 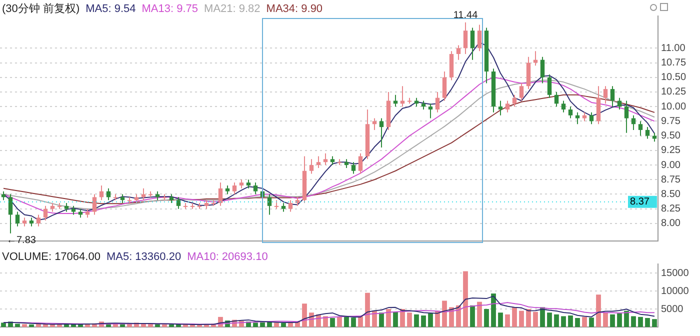 I want to click on y-tick-label: 10.00, so click(x=673, y=106).